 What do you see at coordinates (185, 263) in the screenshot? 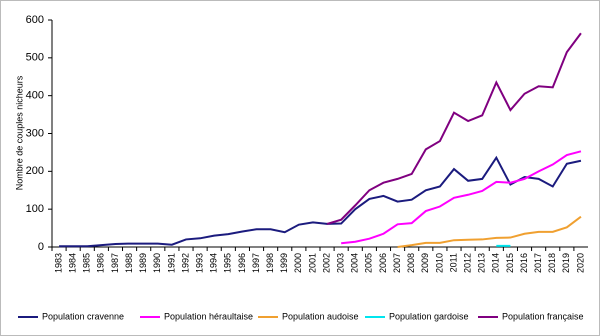
I see `x-tick-label: 1992` at bounding box center [185, 263].